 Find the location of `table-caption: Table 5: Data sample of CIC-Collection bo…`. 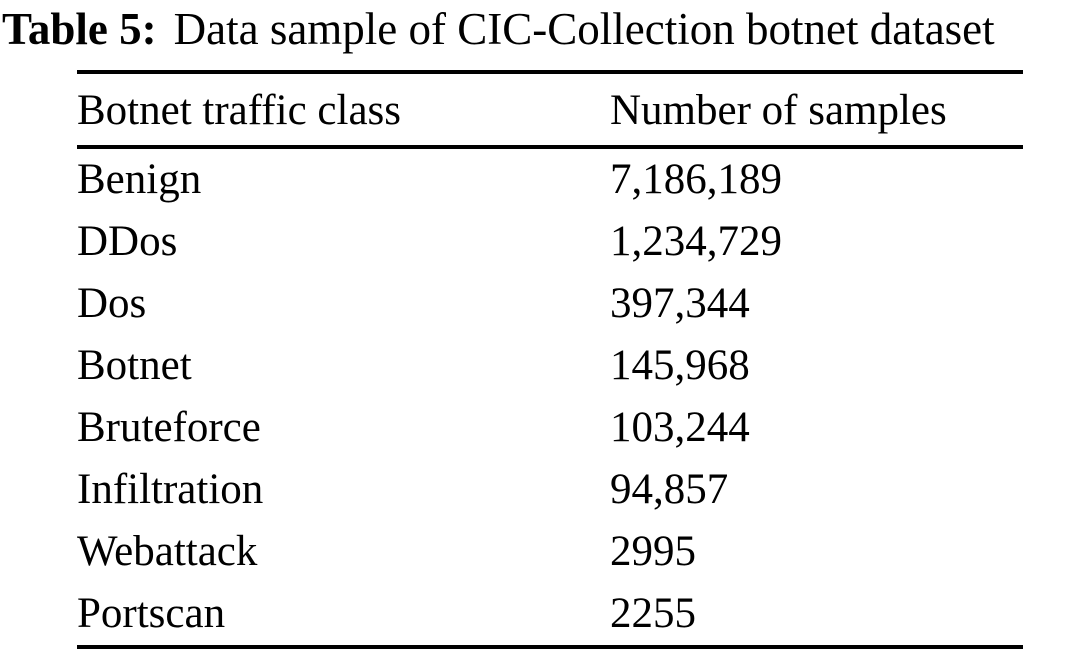

table-caption: Table 5: Data sample of CIC-Collection bo… is located at coordinates (542, 29).